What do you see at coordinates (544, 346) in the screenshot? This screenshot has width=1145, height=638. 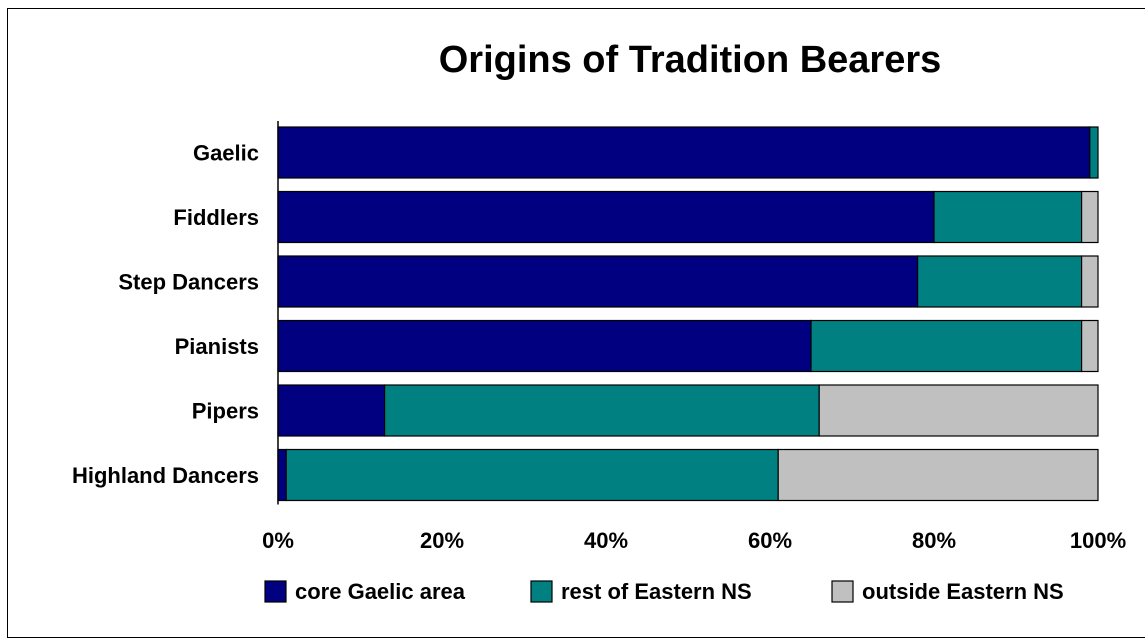 I see `bar-pianists-core-gaelic-area` at bounding box center [544, 346].